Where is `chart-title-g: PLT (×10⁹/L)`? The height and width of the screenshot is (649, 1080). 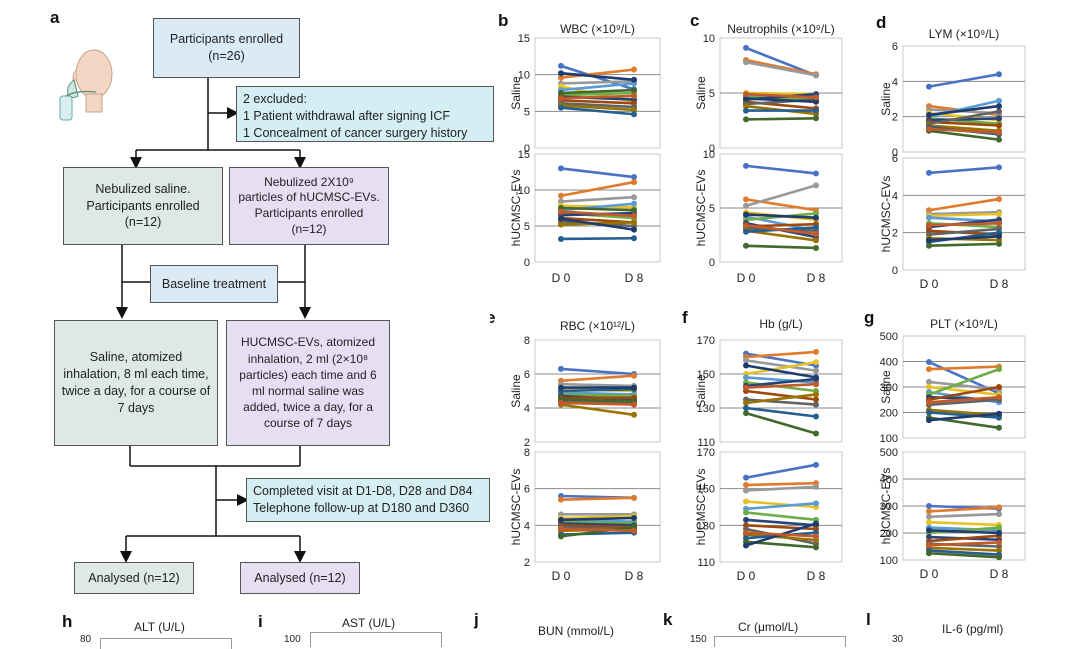
chart-title-g: PLT (×10⁹/L) is located at coordinates (964, 324).